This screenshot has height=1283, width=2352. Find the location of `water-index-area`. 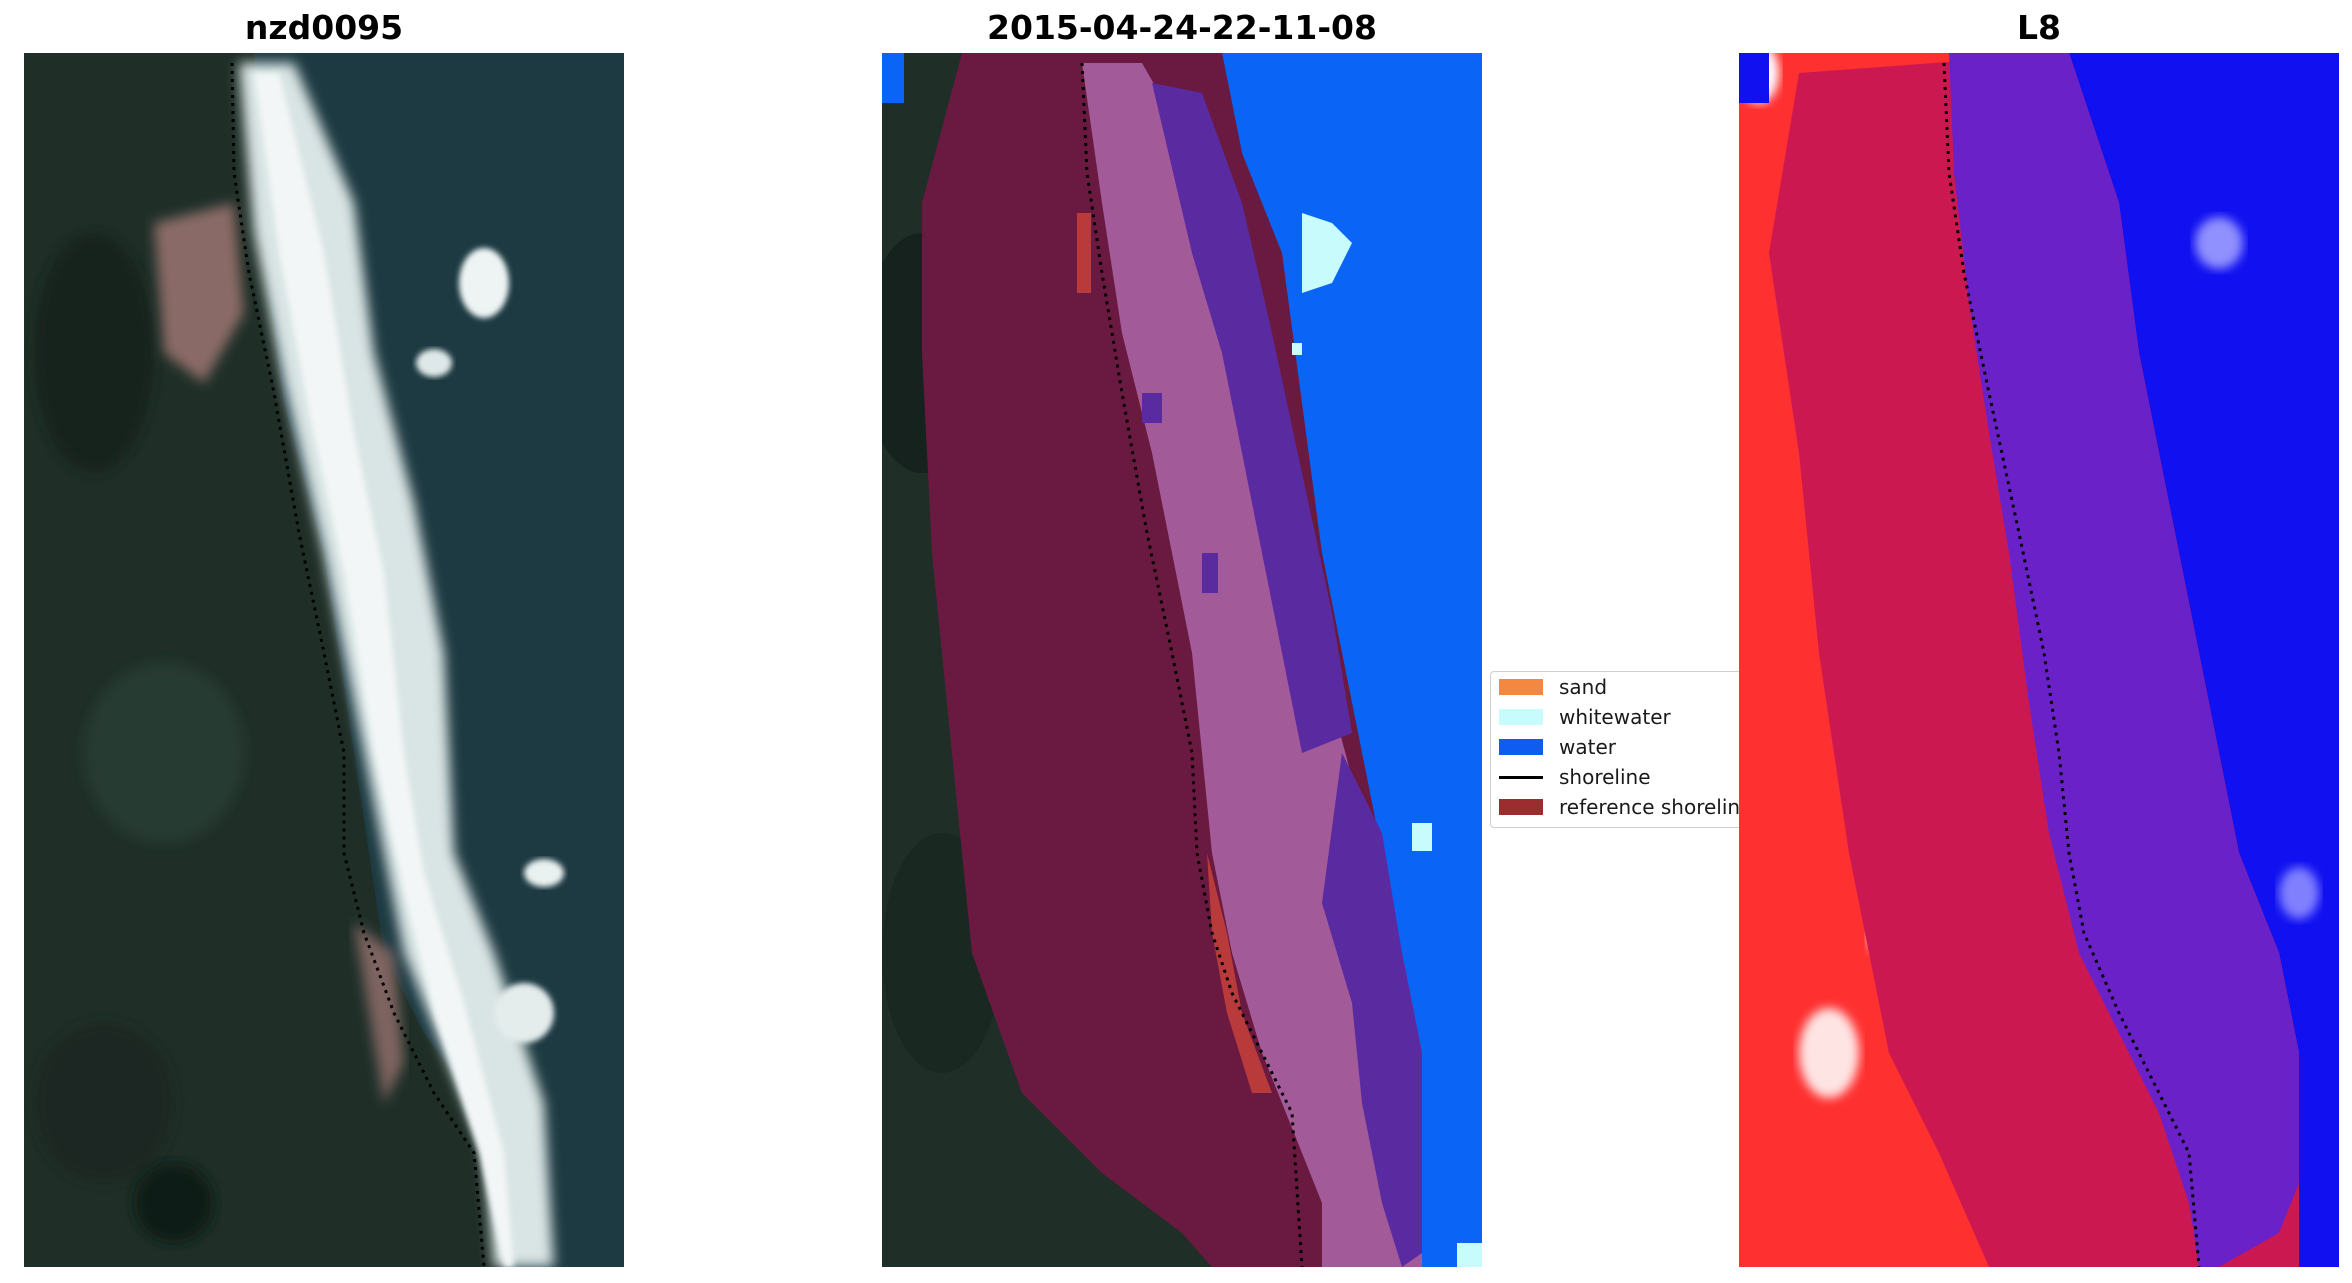

water-index-area is located at coordinates (2204, 660).